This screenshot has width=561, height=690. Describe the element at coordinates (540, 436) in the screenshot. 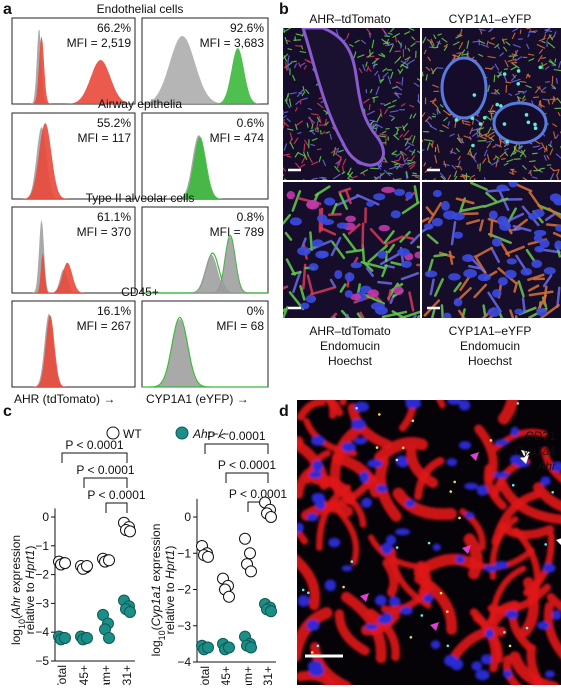

I see `channel-label: CD31` at that location.